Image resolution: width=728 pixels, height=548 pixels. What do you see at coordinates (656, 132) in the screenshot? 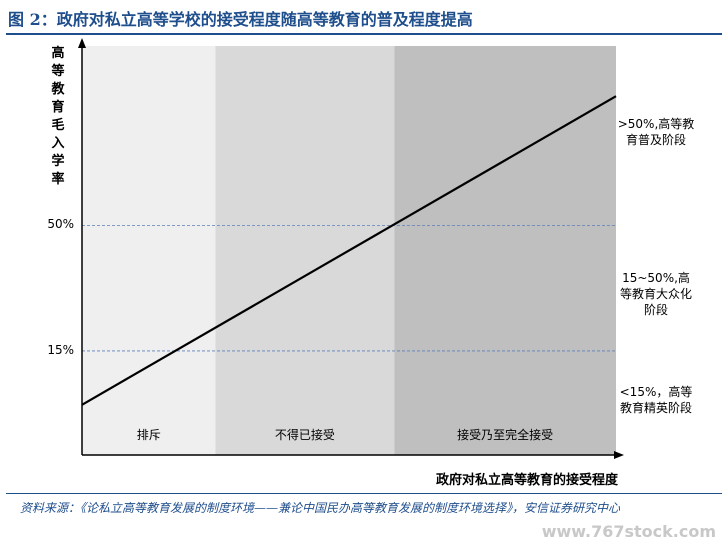
I see `stage-note-universal: >50%,高等教育普及阶段` at bounding box center [656, 132].